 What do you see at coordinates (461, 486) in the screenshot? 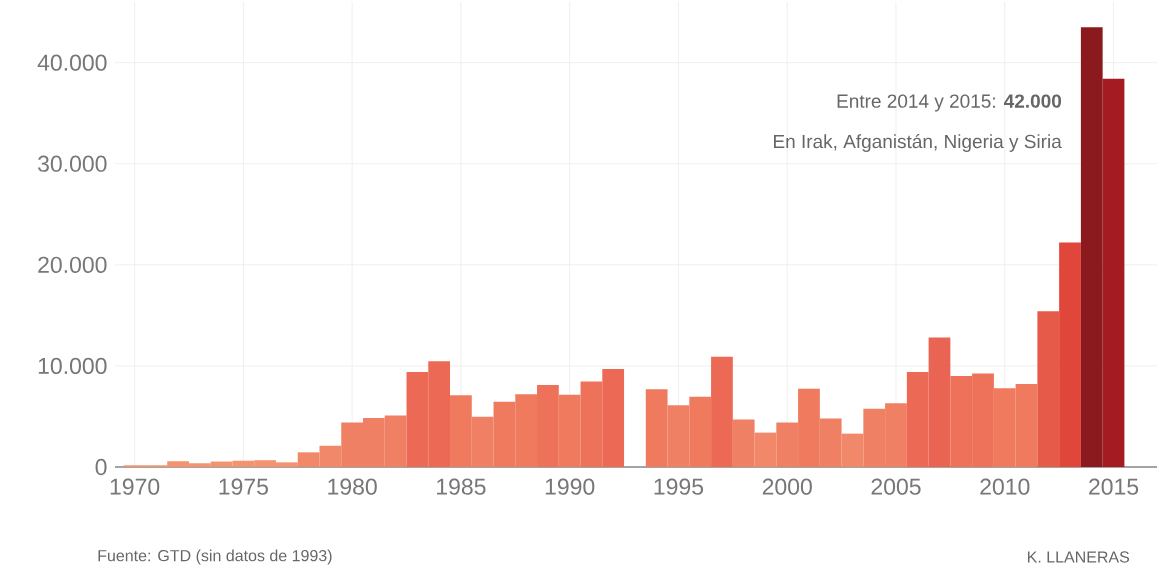
I see `x-tick-label: 1985` at bounding box center [461, 486].